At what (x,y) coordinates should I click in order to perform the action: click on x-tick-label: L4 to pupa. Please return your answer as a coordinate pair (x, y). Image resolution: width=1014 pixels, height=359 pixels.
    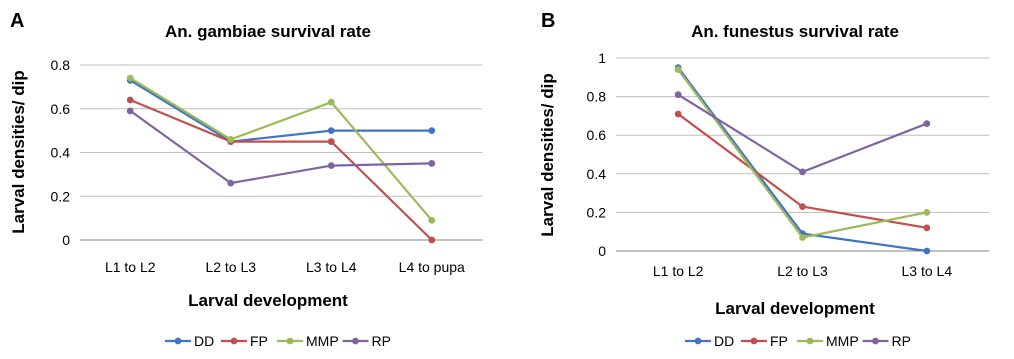
    Looking at the image, I should click on (432, 267).